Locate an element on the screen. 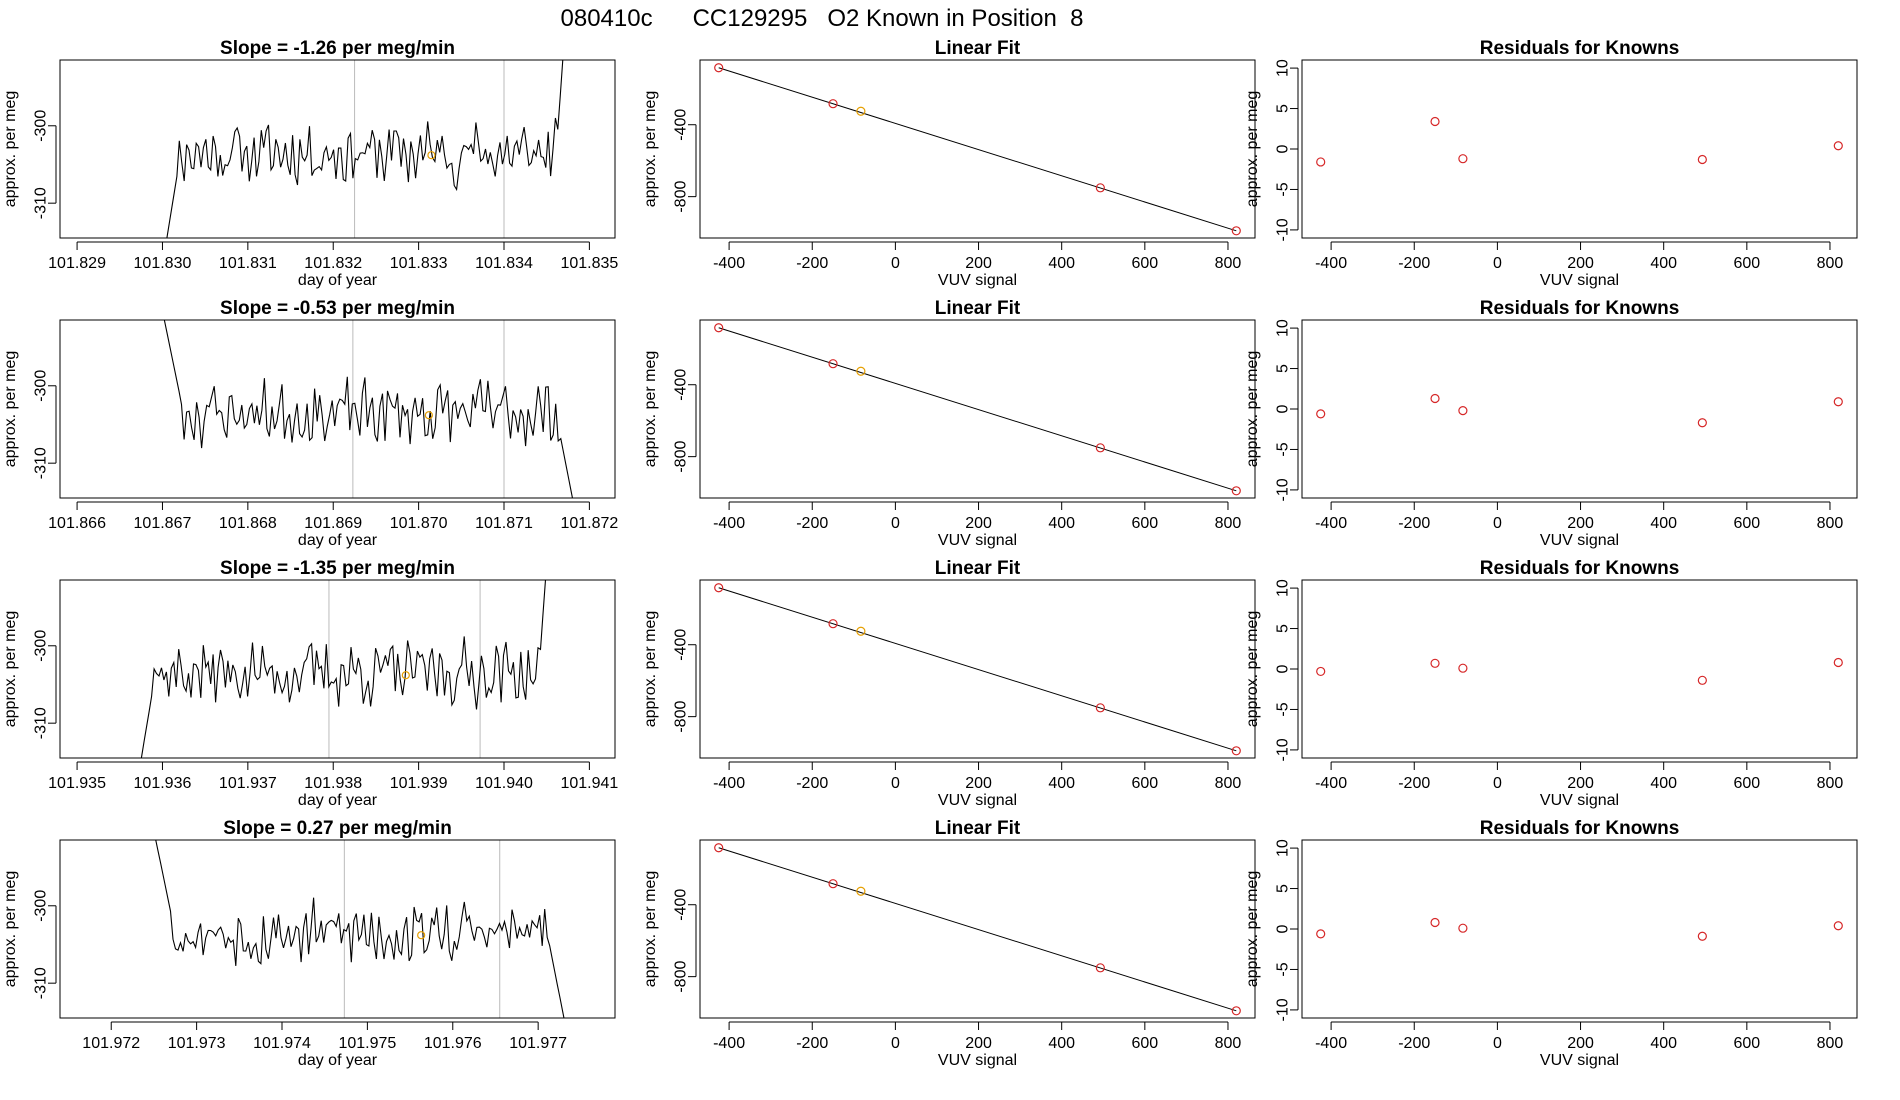  panel-title: Linear Fit is located at coordinates (978, 48).